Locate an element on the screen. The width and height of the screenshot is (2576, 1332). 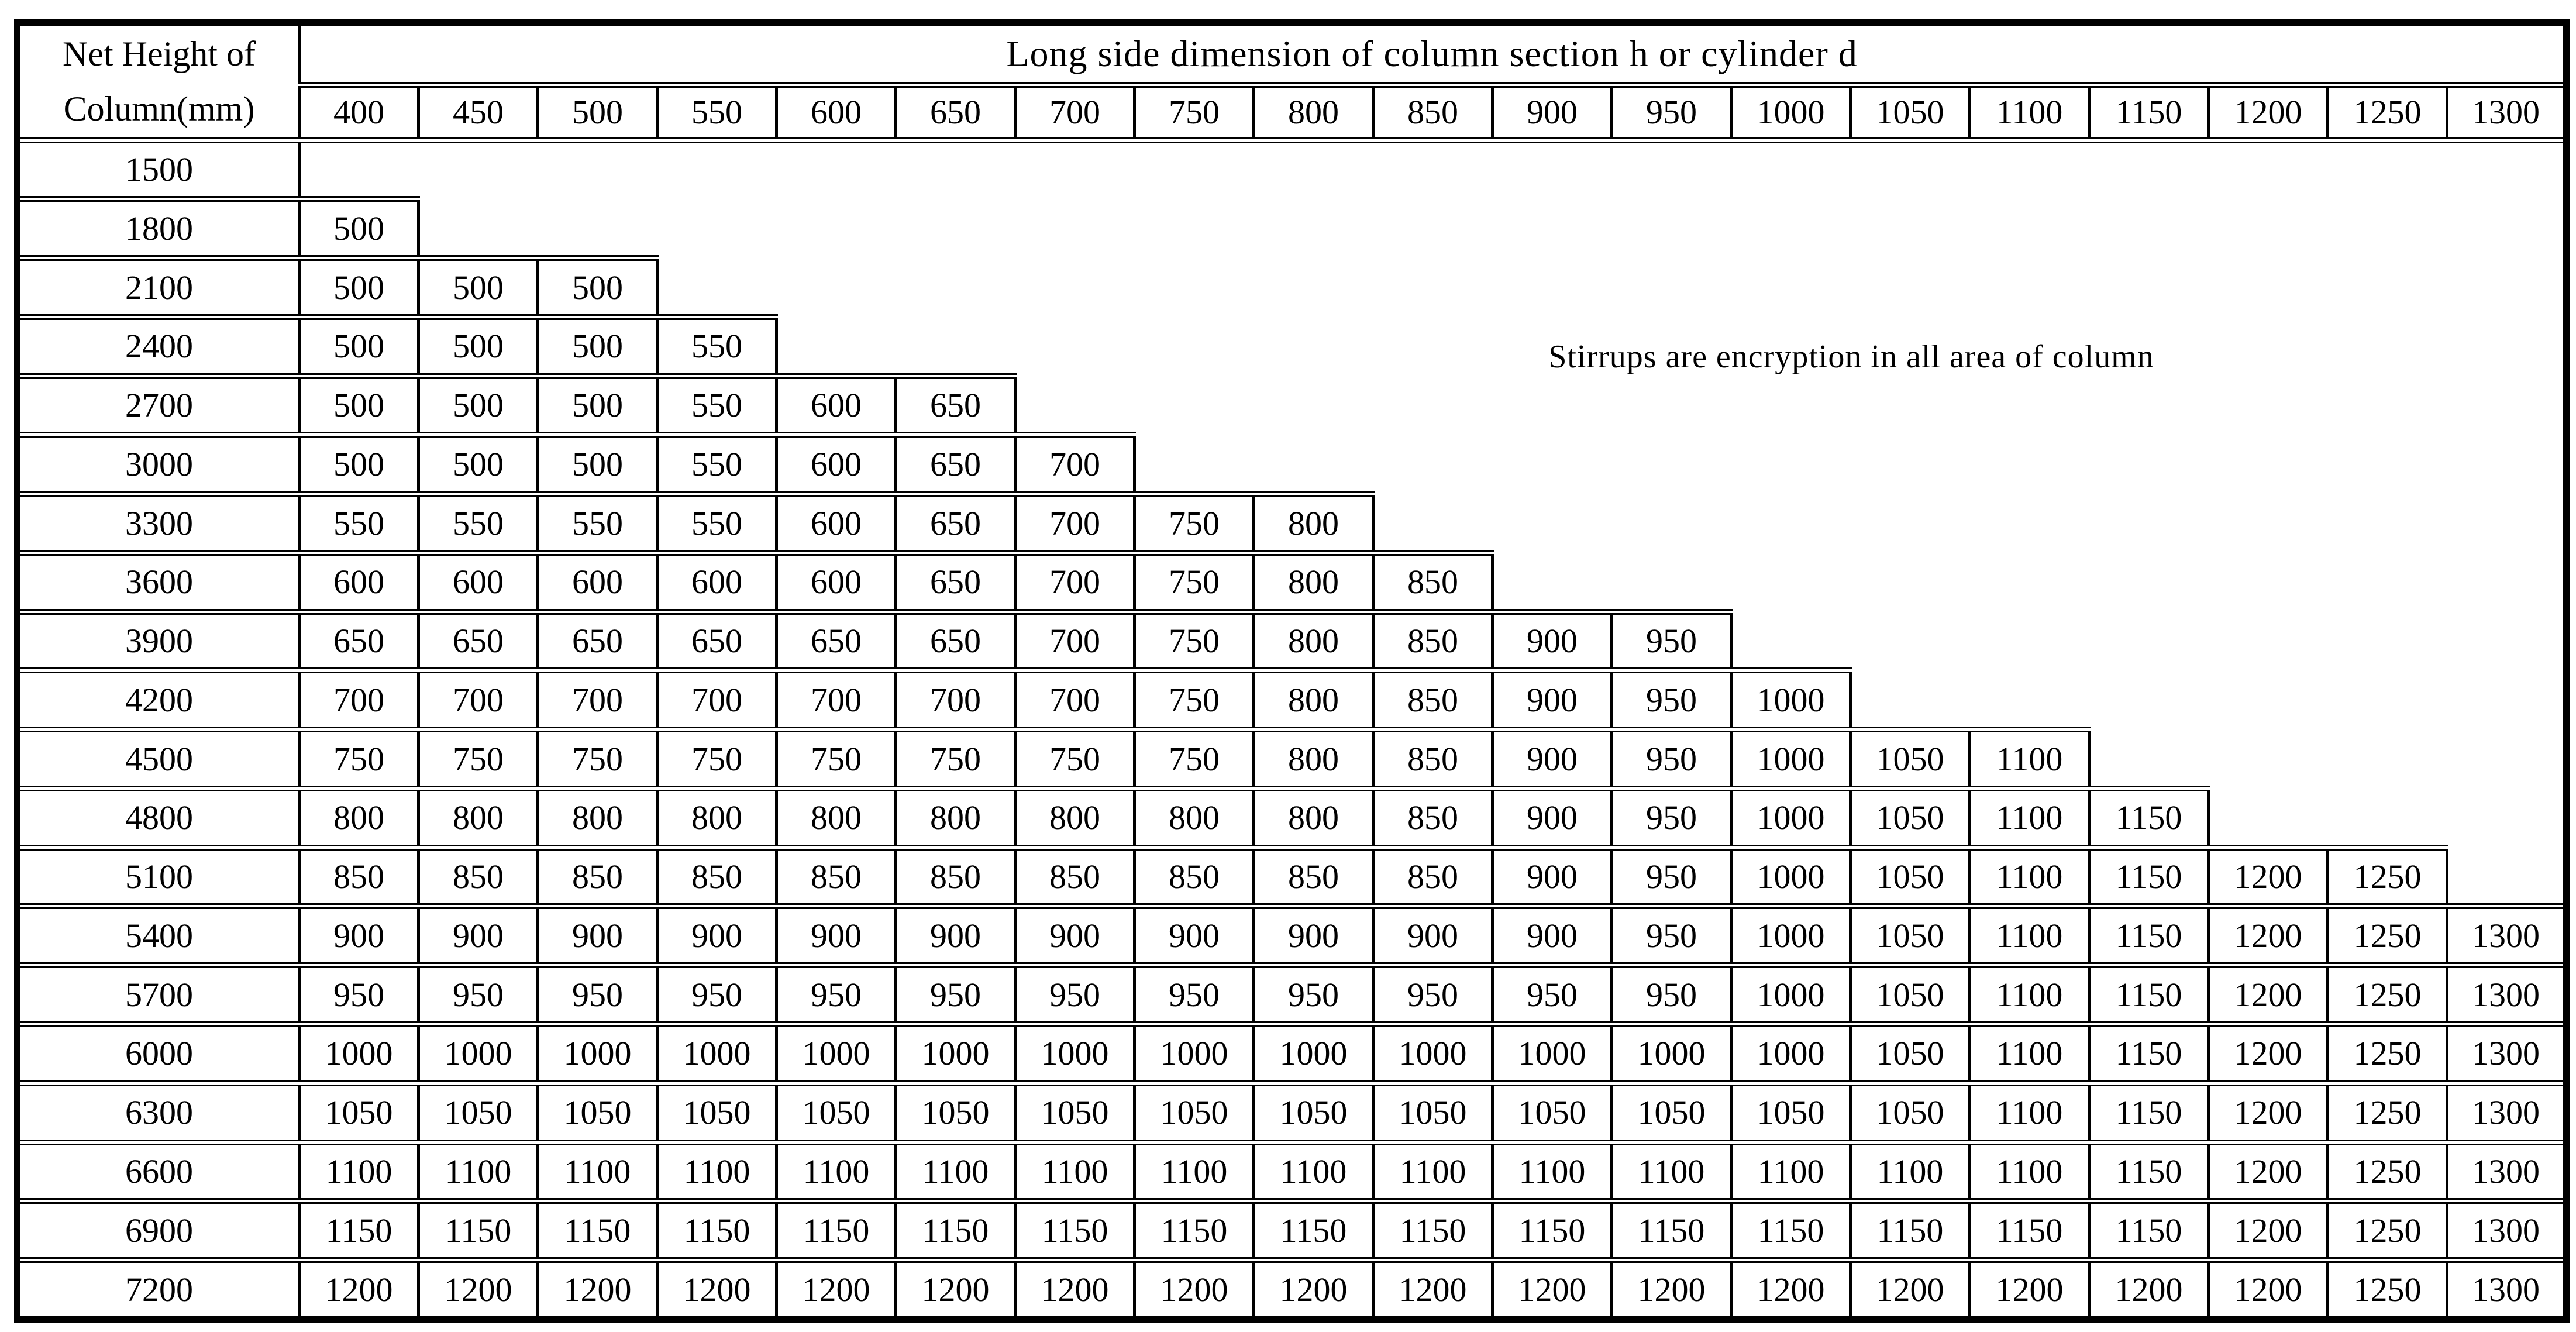
row-label-cell: 2700 is located at coordinates (158, 405).